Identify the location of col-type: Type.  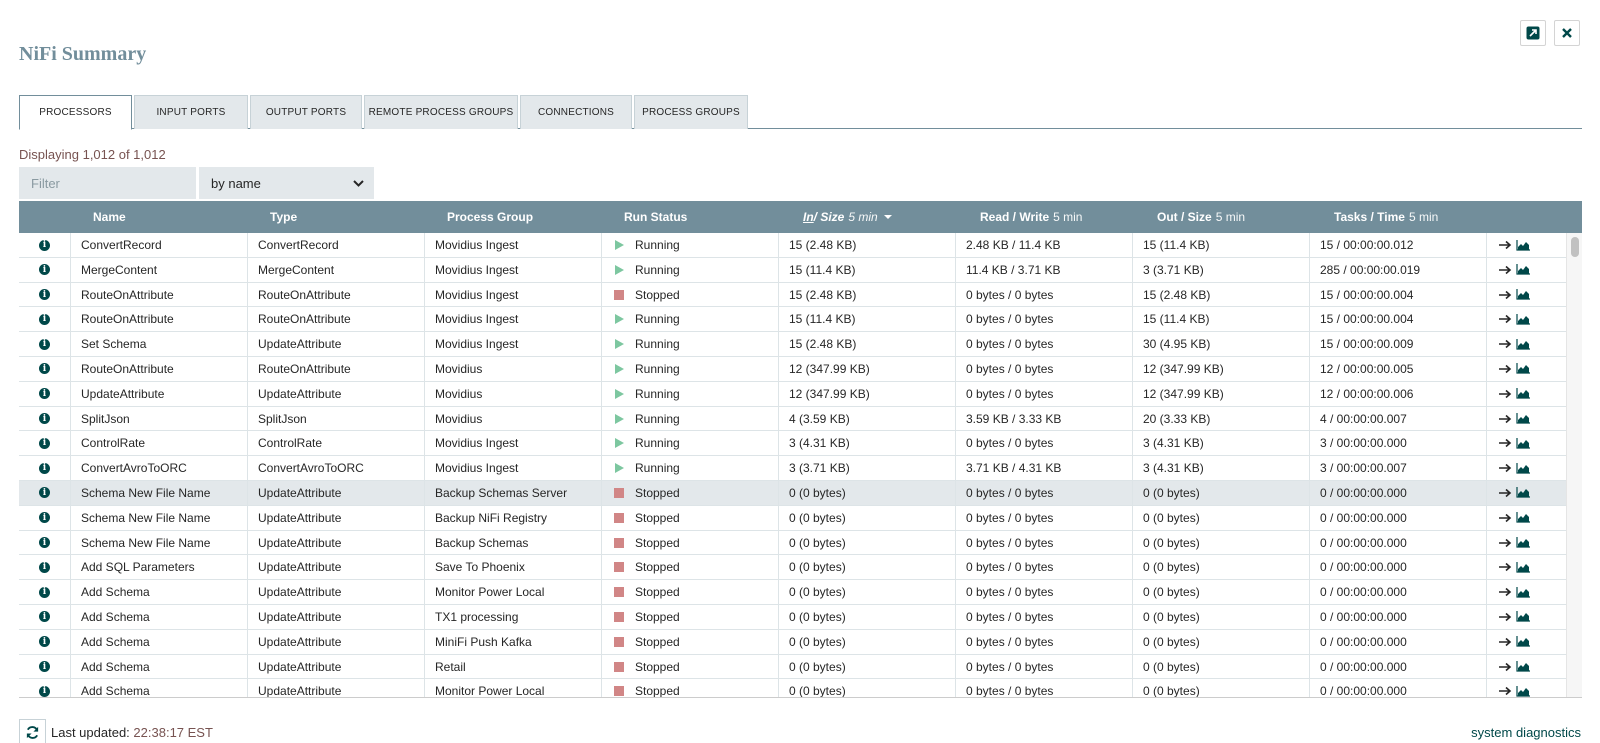
(284, 217).